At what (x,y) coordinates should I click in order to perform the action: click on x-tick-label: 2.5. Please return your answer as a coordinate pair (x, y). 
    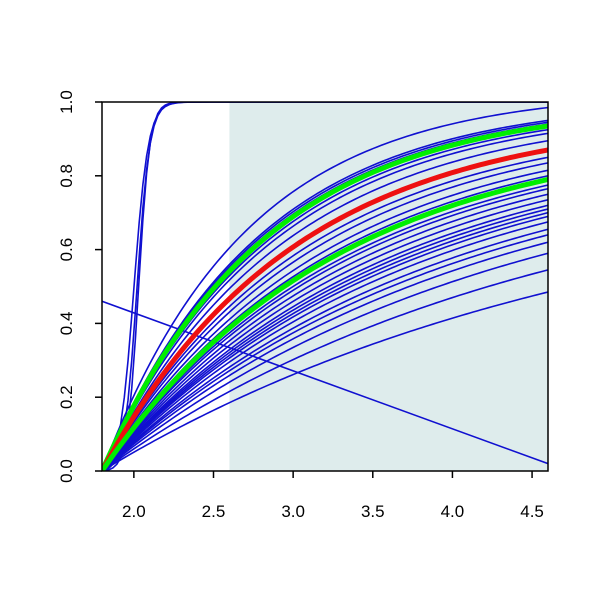
    Looking at the image, I should click on (214, 511).